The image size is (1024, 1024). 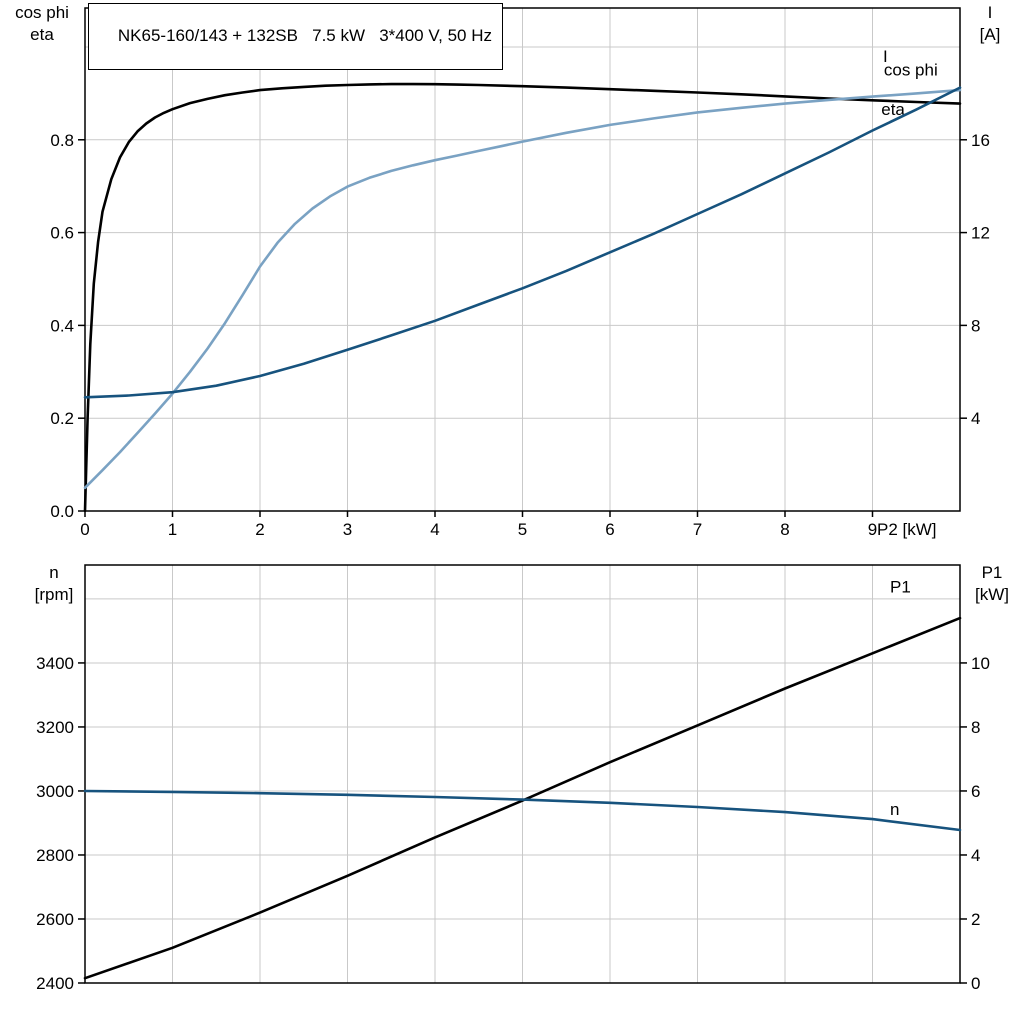 What do you see at coordinates (872, 529) in the screenshot?
I see `x-tick-label: 9` at bounding box center [872, 529].